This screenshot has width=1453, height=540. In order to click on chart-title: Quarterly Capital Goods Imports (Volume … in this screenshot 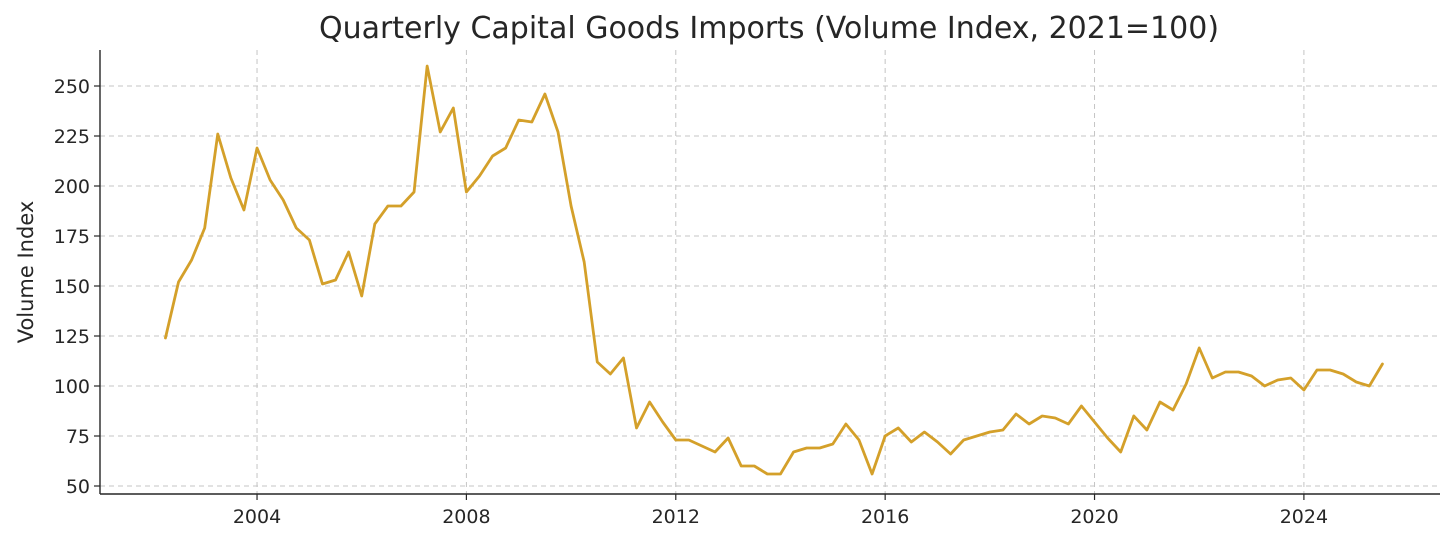, I will do `click(769, 28)`.